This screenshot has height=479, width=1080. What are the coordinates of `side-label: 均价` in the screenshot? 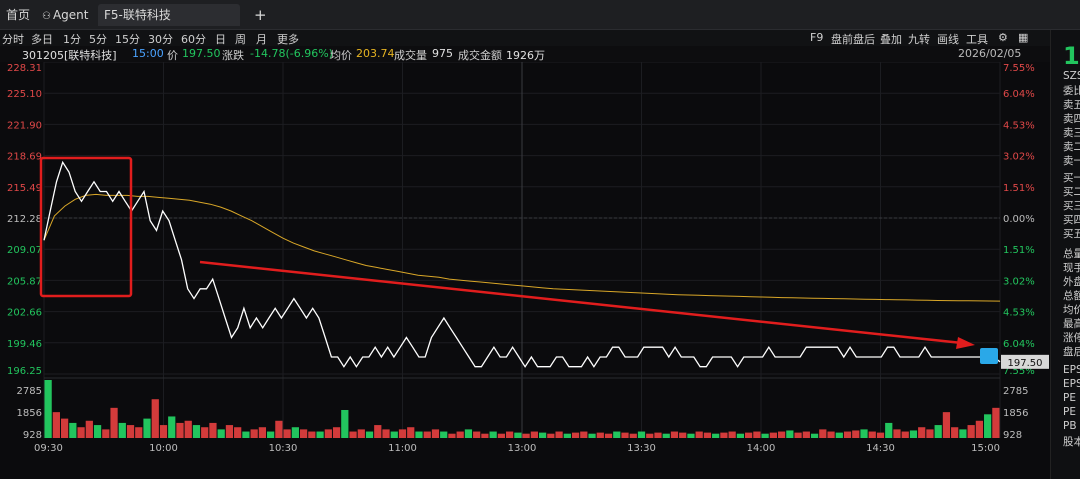 It's located at (1071, 310).